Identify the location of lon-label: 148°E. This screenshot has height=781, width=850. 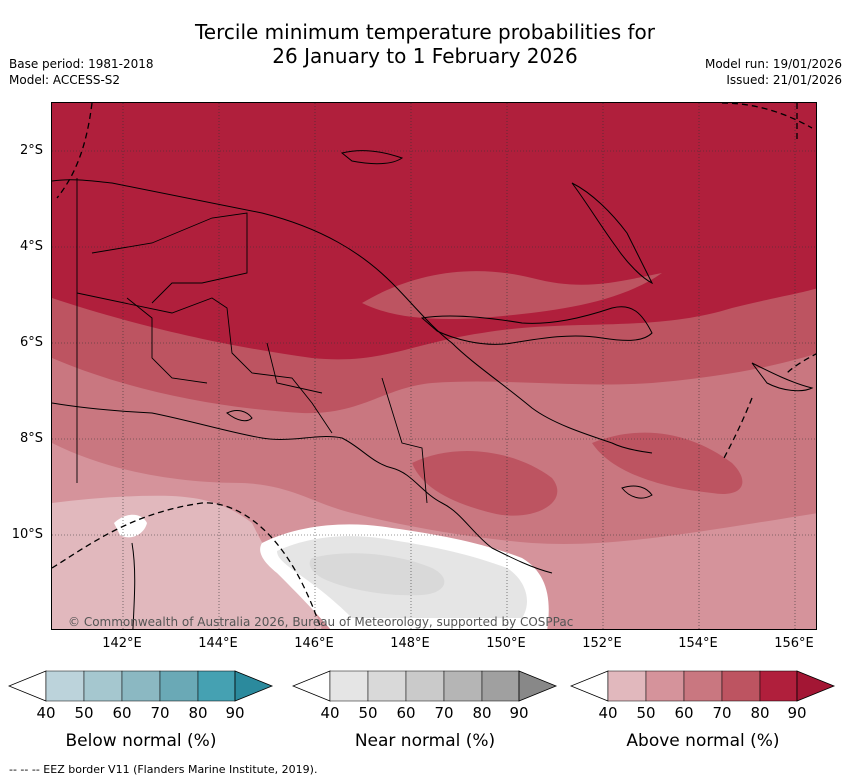
(410, 643).